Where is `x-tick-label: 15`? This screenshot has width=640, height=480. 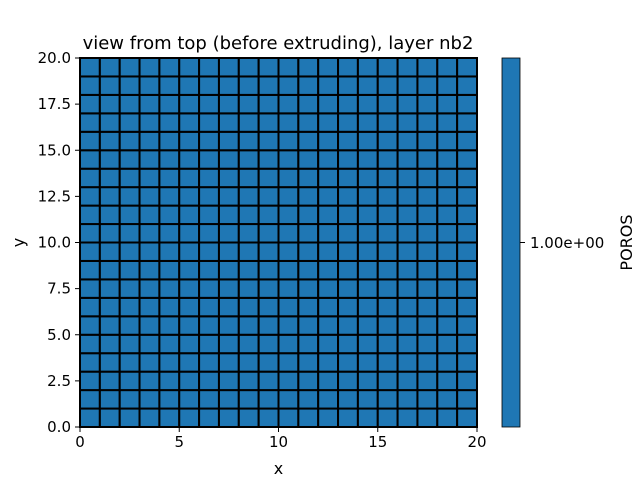
x-tick-label: 15 is located at coordinates (377, 442).